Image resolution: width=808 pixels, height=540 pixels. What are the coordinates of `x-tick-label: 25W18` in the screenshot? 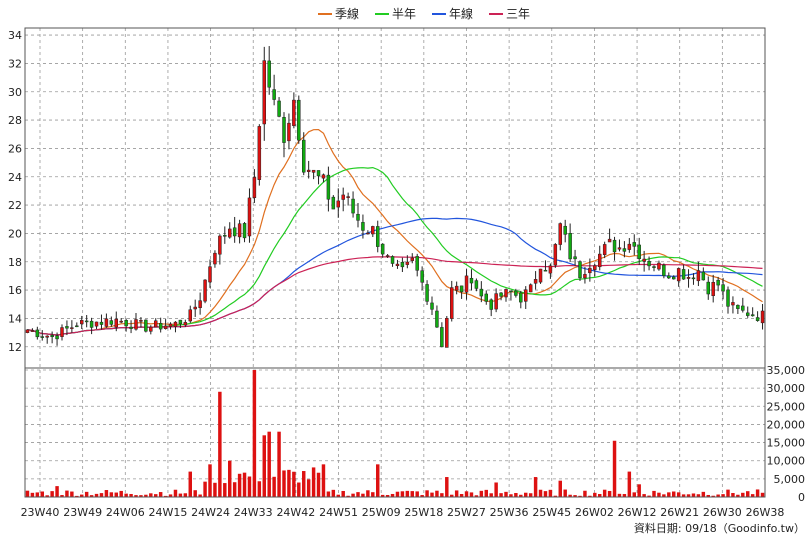 It's located at (423, 512).